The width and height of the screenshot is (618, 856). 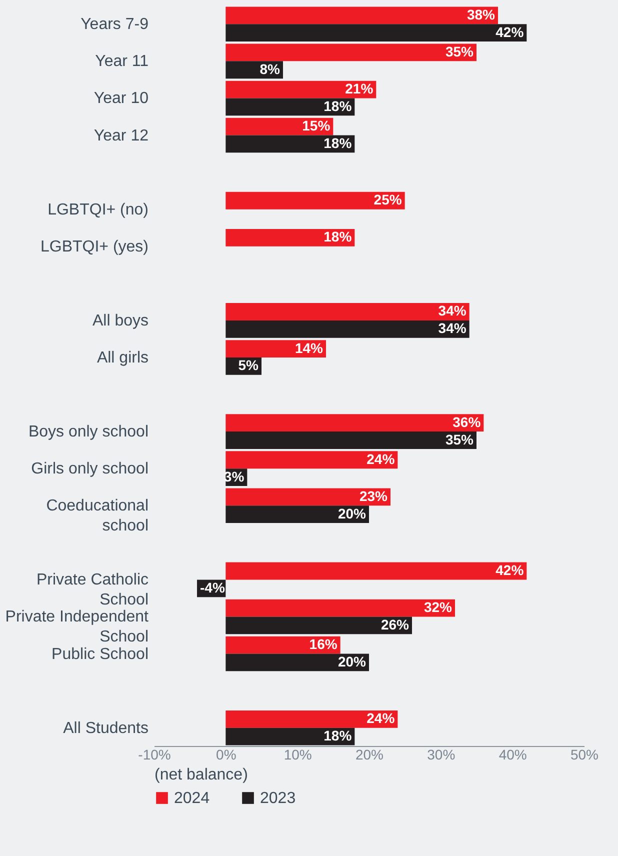 What do you see at coordinates (122, 357) in the screenshot?
I see `y-tick-label: All girls` at bounding box center [122, 357].